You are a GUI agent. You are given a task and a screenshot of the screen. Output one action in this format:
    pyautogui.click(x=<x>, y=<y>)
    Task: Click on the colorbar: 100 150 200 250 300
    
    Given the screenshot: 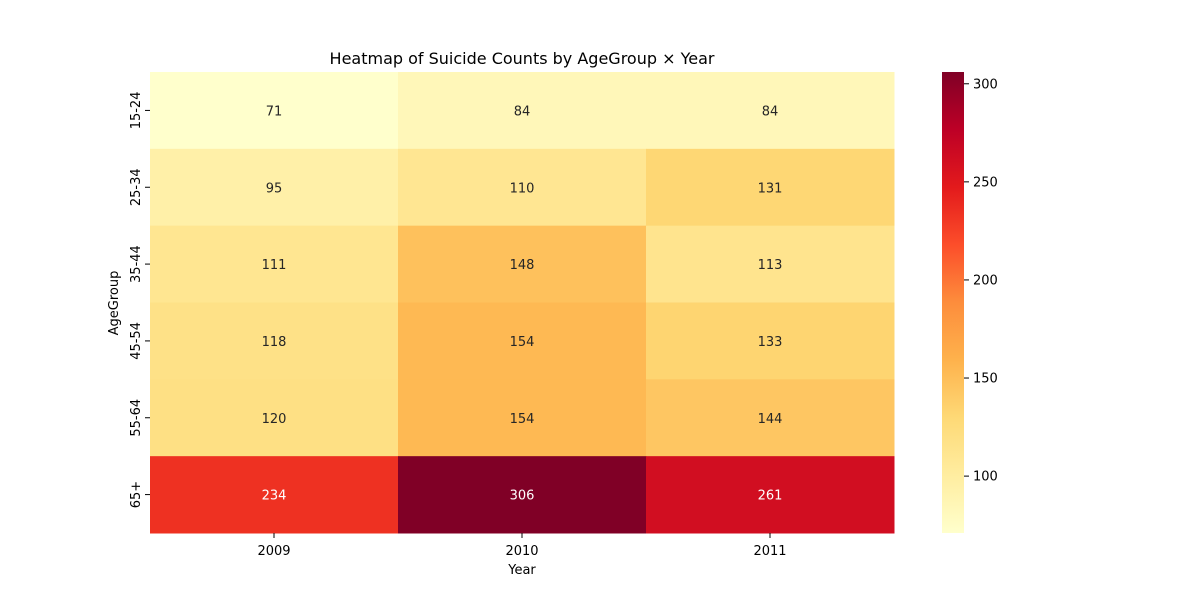 What is the action you would take?
    pyautogui.click(x=970, y=302)
    